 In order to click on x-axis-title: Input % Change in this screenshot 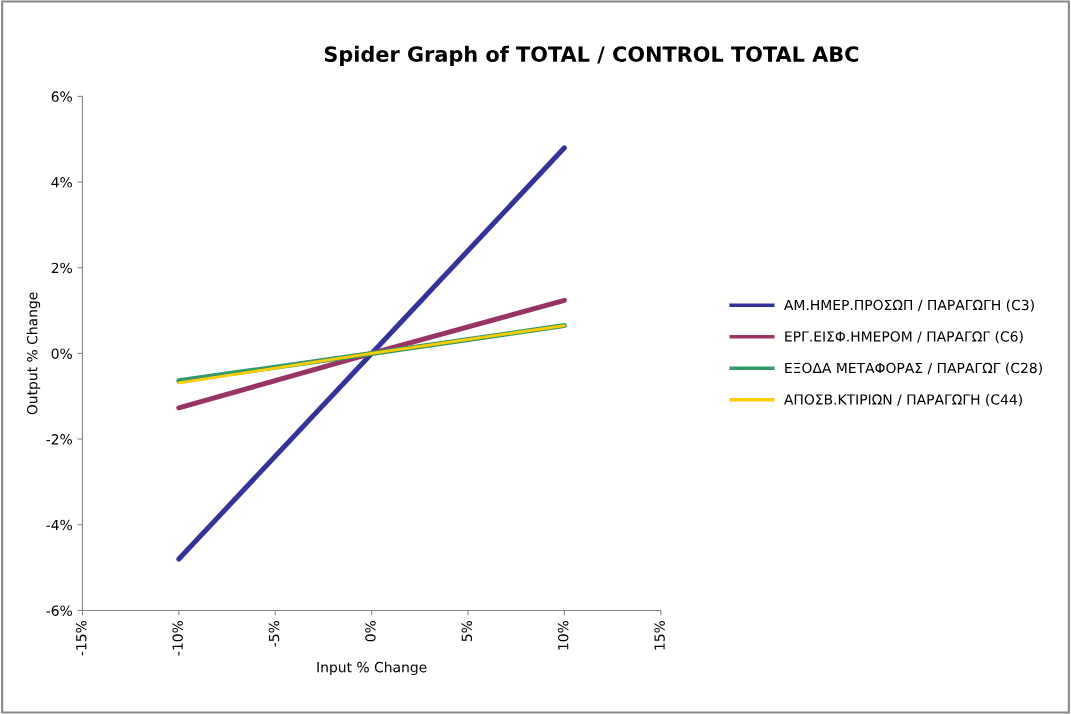, I will do `click(372, 668)`.